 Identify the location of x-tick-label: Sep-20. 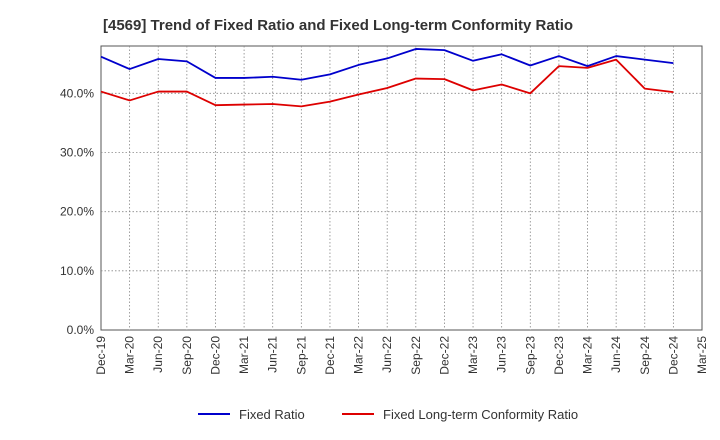
(187, 355).